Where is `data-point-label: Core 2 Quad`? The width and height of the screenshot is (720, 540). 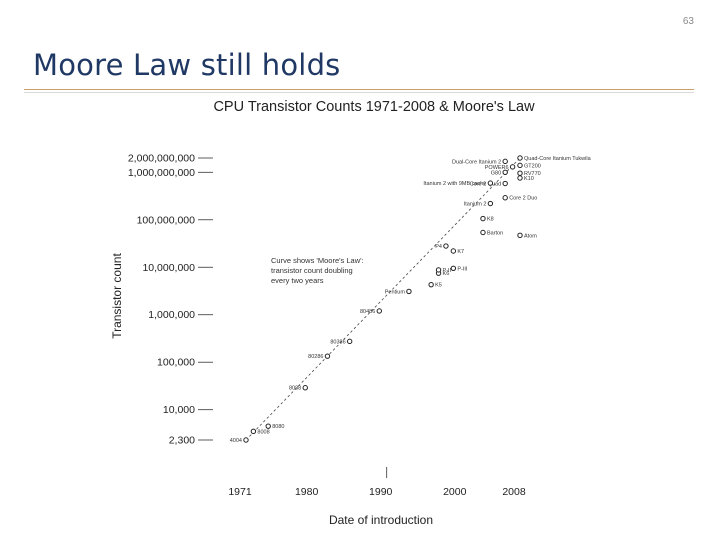 data-point-label: Core 2 Quad is located at coordinates (486, 185).